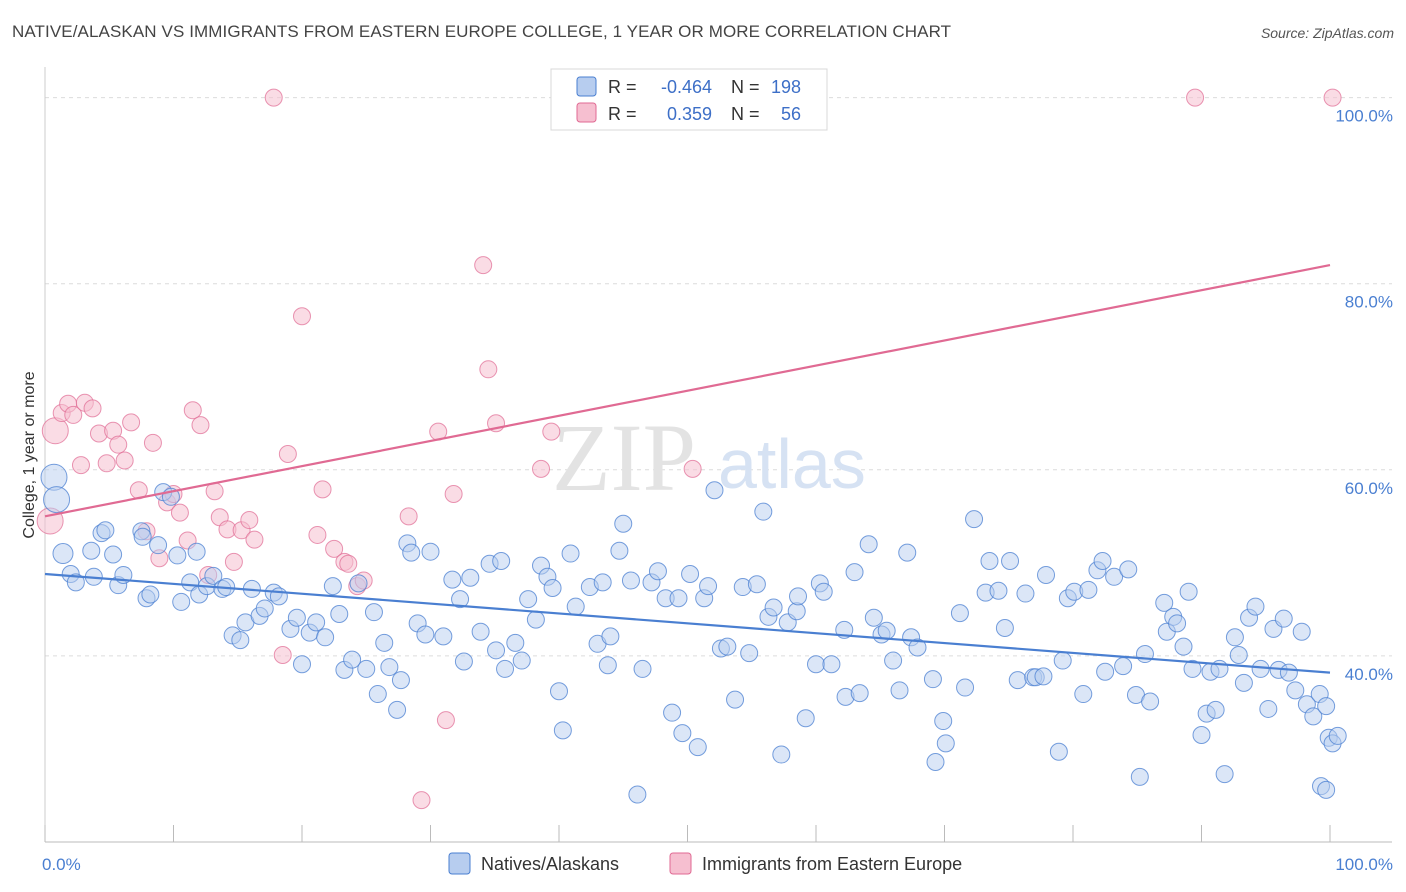 This screenshot has width=1406, height=892. I want to click on legend-n-label-pink: N =, so click(745, 114).